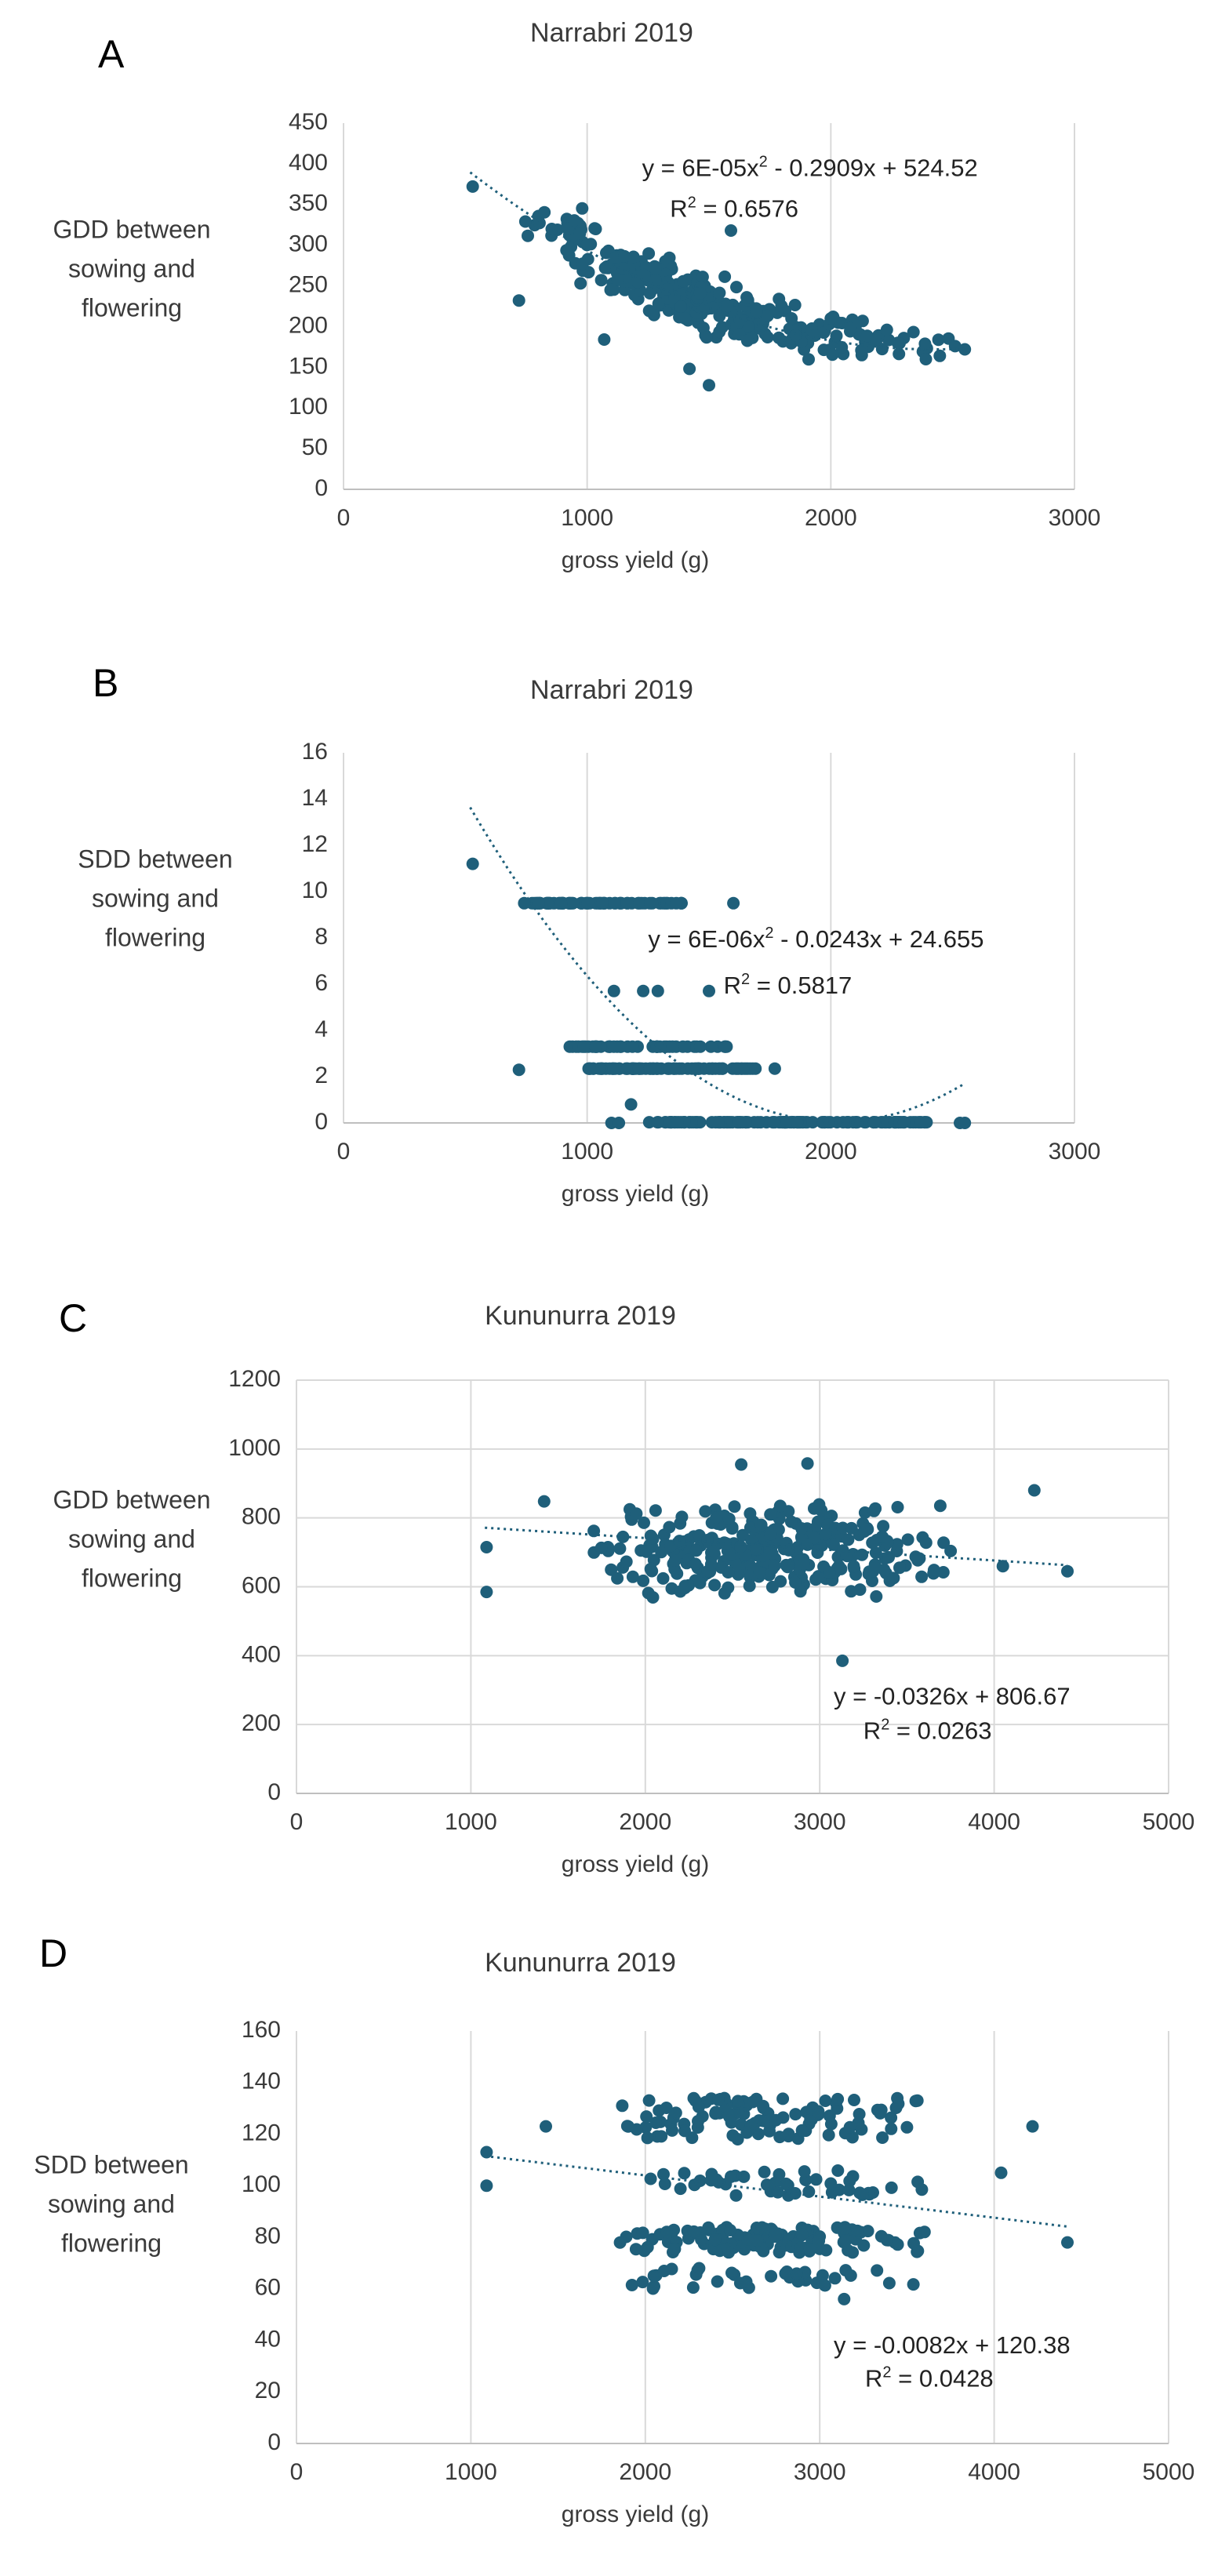 This screenshot has width=1218, height=2576. I want to click on trend-equation: y = 6E-06x2 - 0.0243x + 24.655, so click(815, 939).